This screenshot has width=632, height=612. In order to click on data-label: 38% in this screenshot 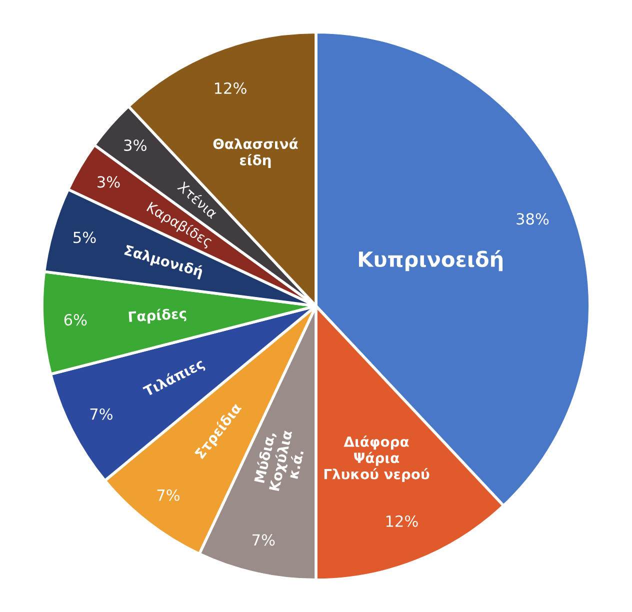, I will do `click(532, 219)`.